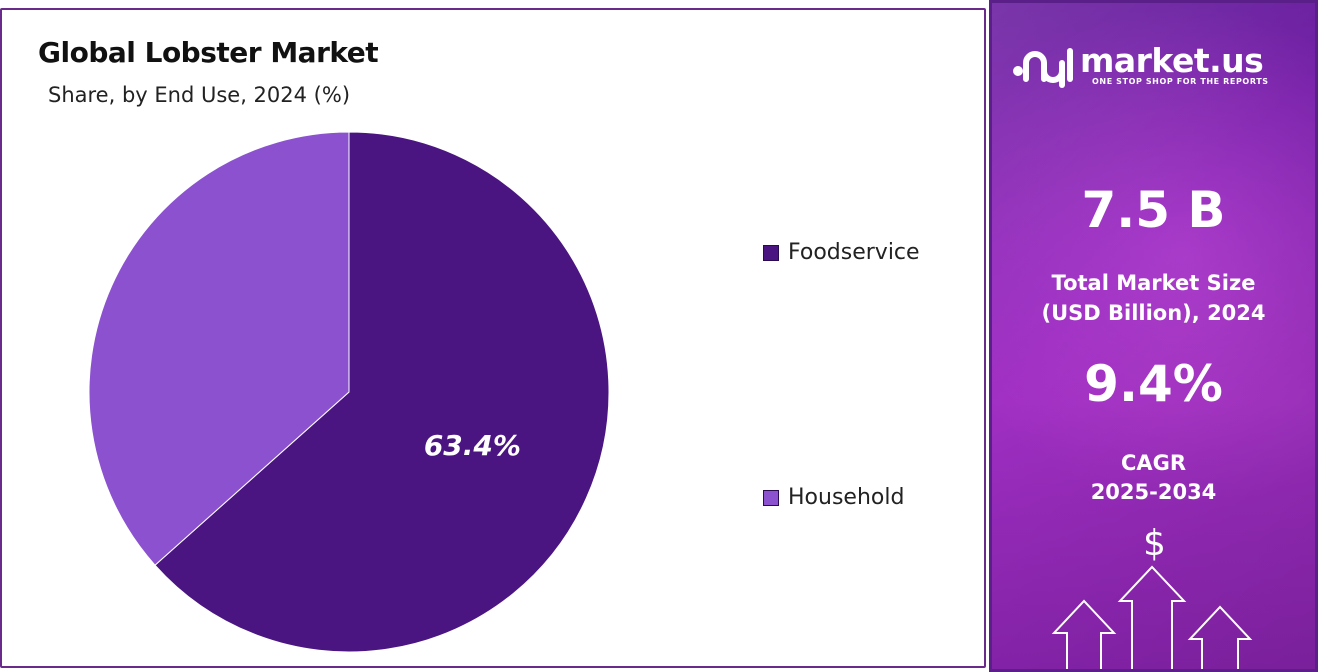  What do you see at coordinates (1153, 463) in the screenshot?
I see `cagr-label-line1: CAGR` at bounding box center [1153, 463].